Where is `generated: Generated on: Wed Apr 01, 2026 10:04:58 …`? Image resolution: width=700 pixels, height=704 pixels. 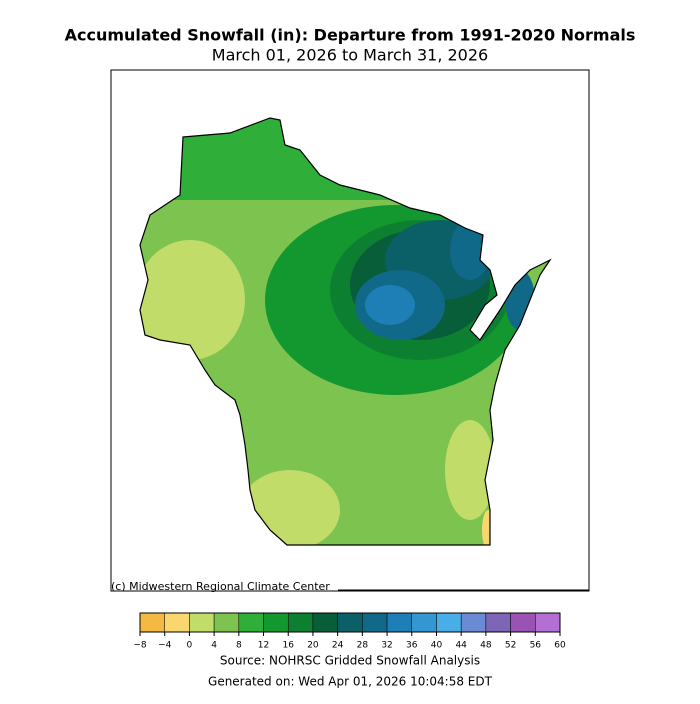
generated: Generated on: Wed Apr 01, 2026 10:04:58 … is located at coordinates (350, 682).